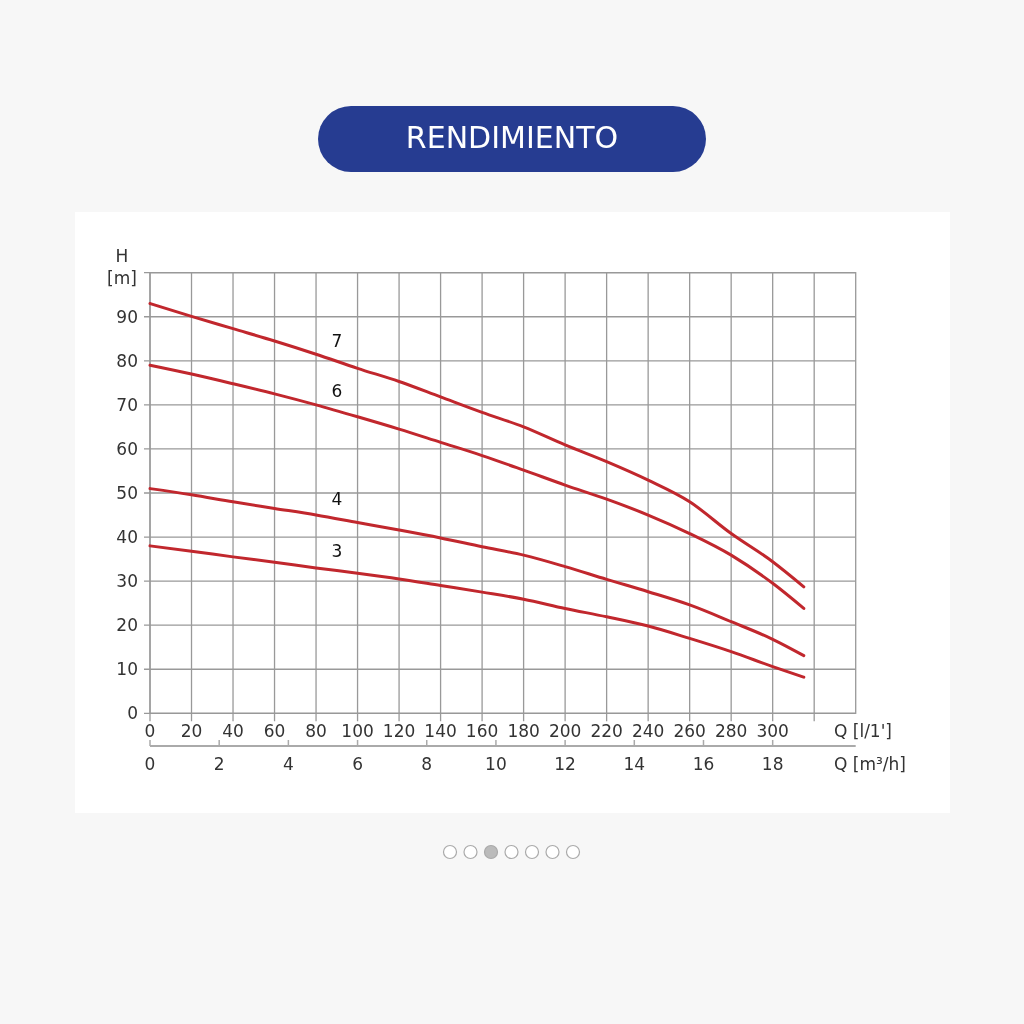 The height and width of the screenshot is (1024, 1024). Describe the element at coordinates (512, 137) in the screenshot. I see `chart-title: RENDIMIENTO` at that location.